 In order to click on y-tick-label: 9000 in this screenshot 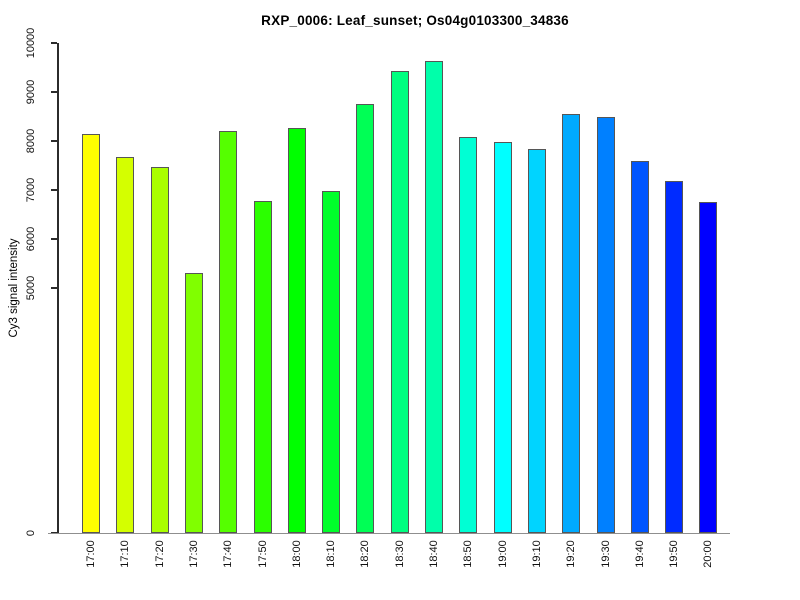, I will do `click(31, 92)`.